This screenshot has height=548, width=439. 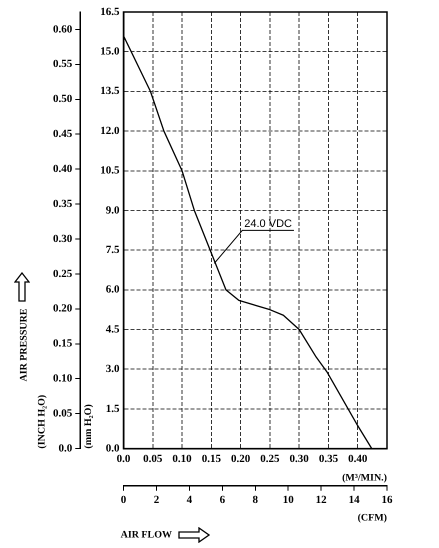 I want to click on x-tick-label: 0.25, so click(x=270, y=459).